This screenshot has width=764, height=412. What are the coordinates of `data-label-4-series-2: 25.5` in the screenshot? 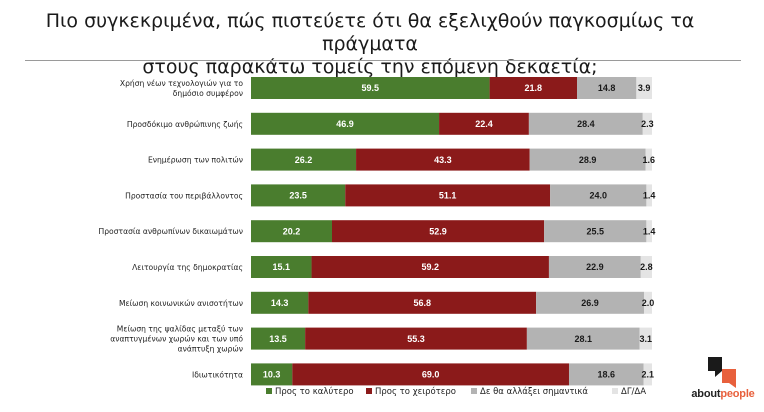 It's located at (595, 231).